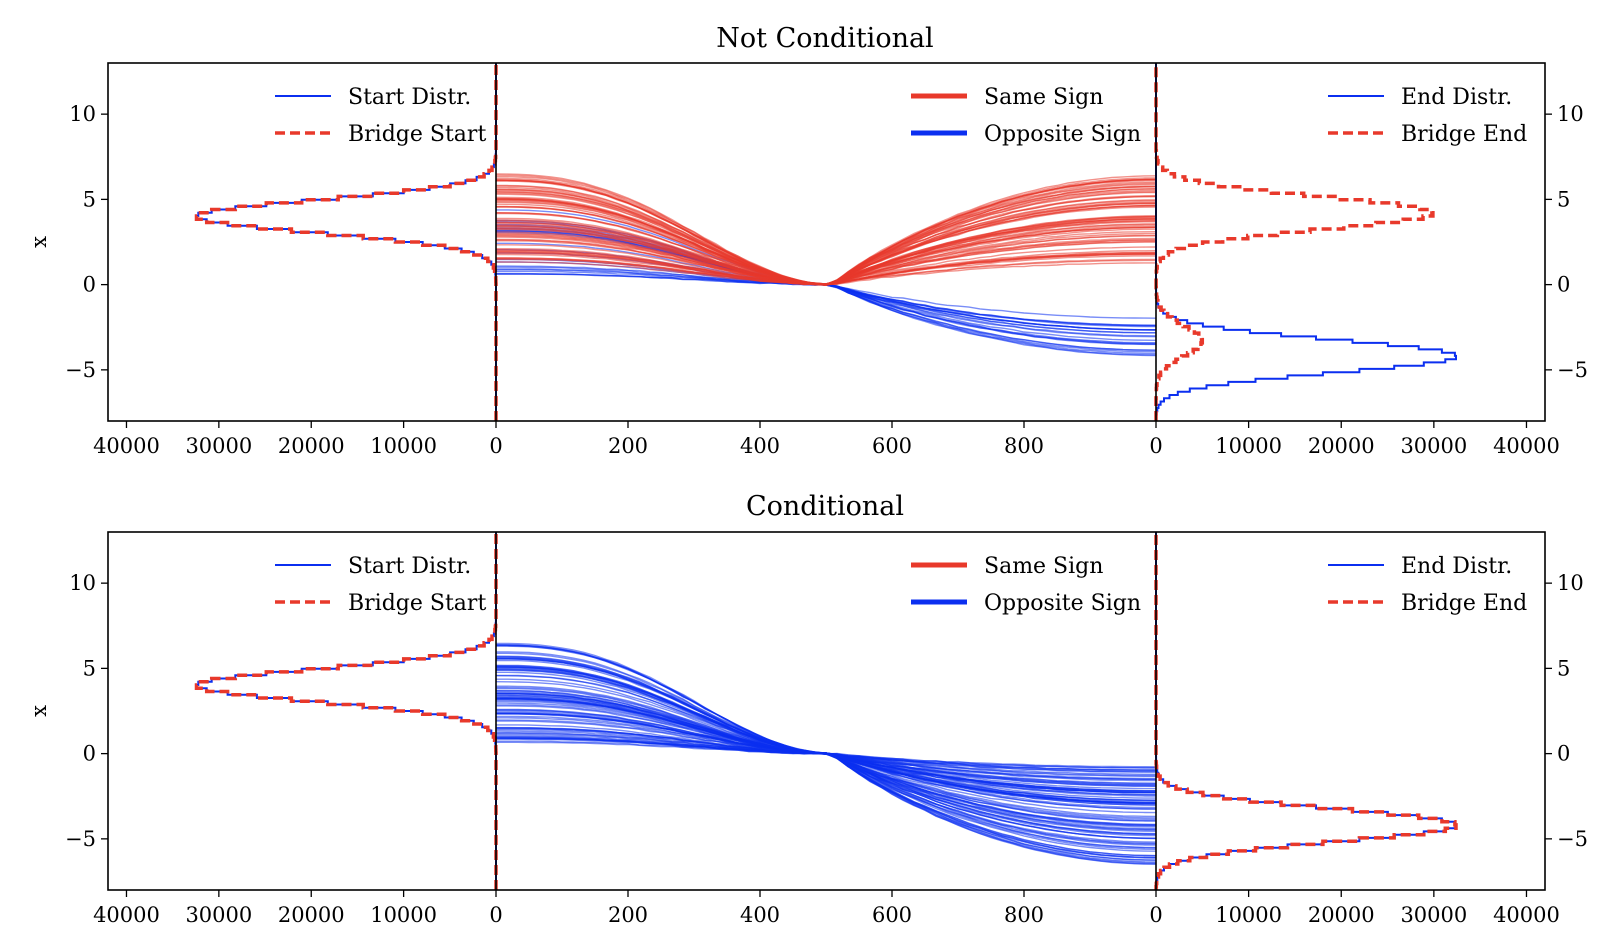 This screenshot has width=1612, height=950. I want to click on same-sign-path, so click(826, 233).